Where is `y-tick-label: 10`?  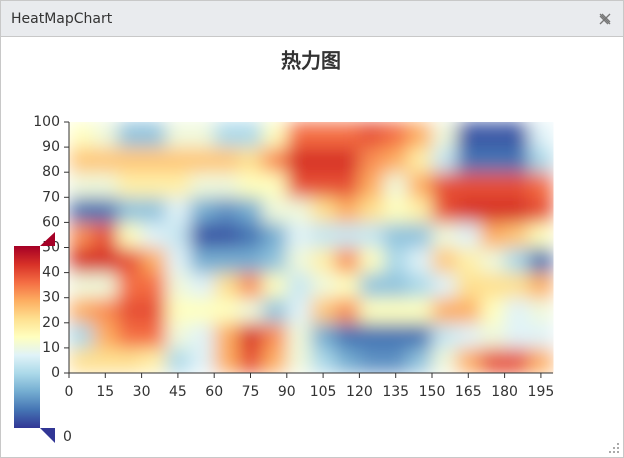 y-tick-label: 10 is located at coordinates (51, 348).